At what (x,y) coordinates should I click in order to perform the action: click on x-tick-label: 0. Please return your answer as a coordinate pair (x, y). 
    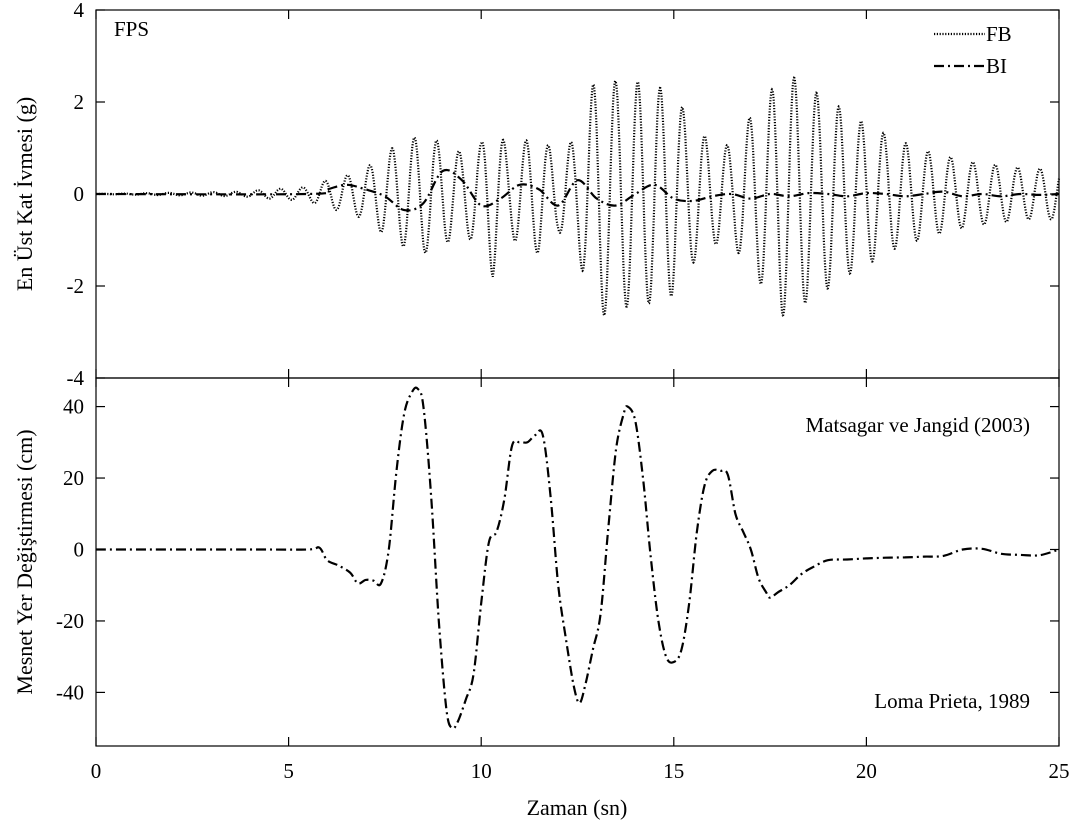
    Looking at the image, I should click on (96, 771).